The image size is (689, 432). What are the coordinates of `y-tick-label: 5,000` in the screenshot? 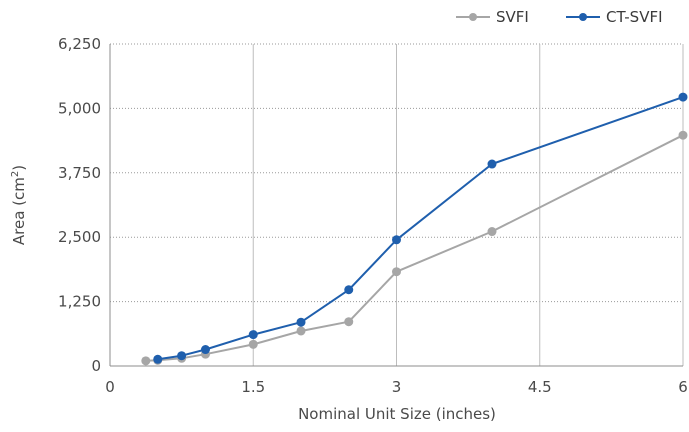 It's located at (79, 108).